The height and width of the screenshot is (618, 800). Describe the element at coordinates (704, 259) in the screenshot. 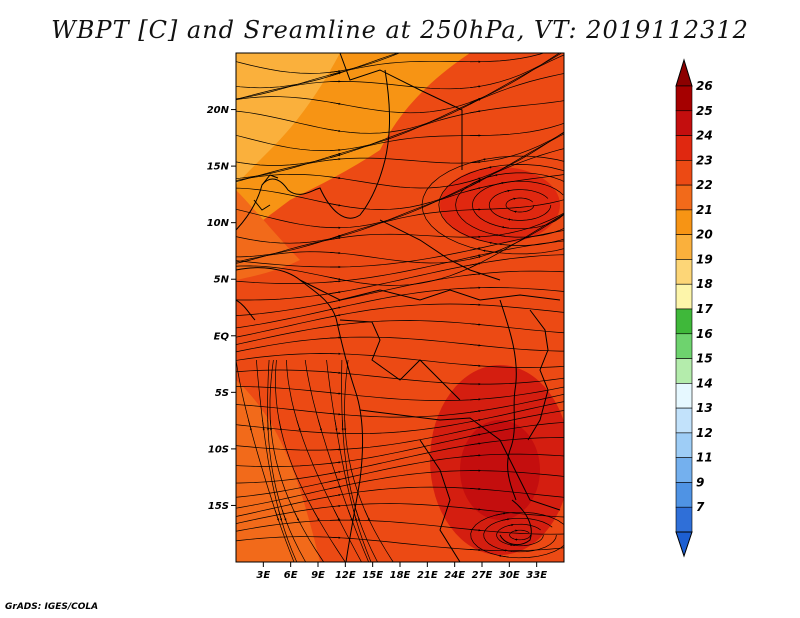

I see `colorbar-label: 19` at that location.